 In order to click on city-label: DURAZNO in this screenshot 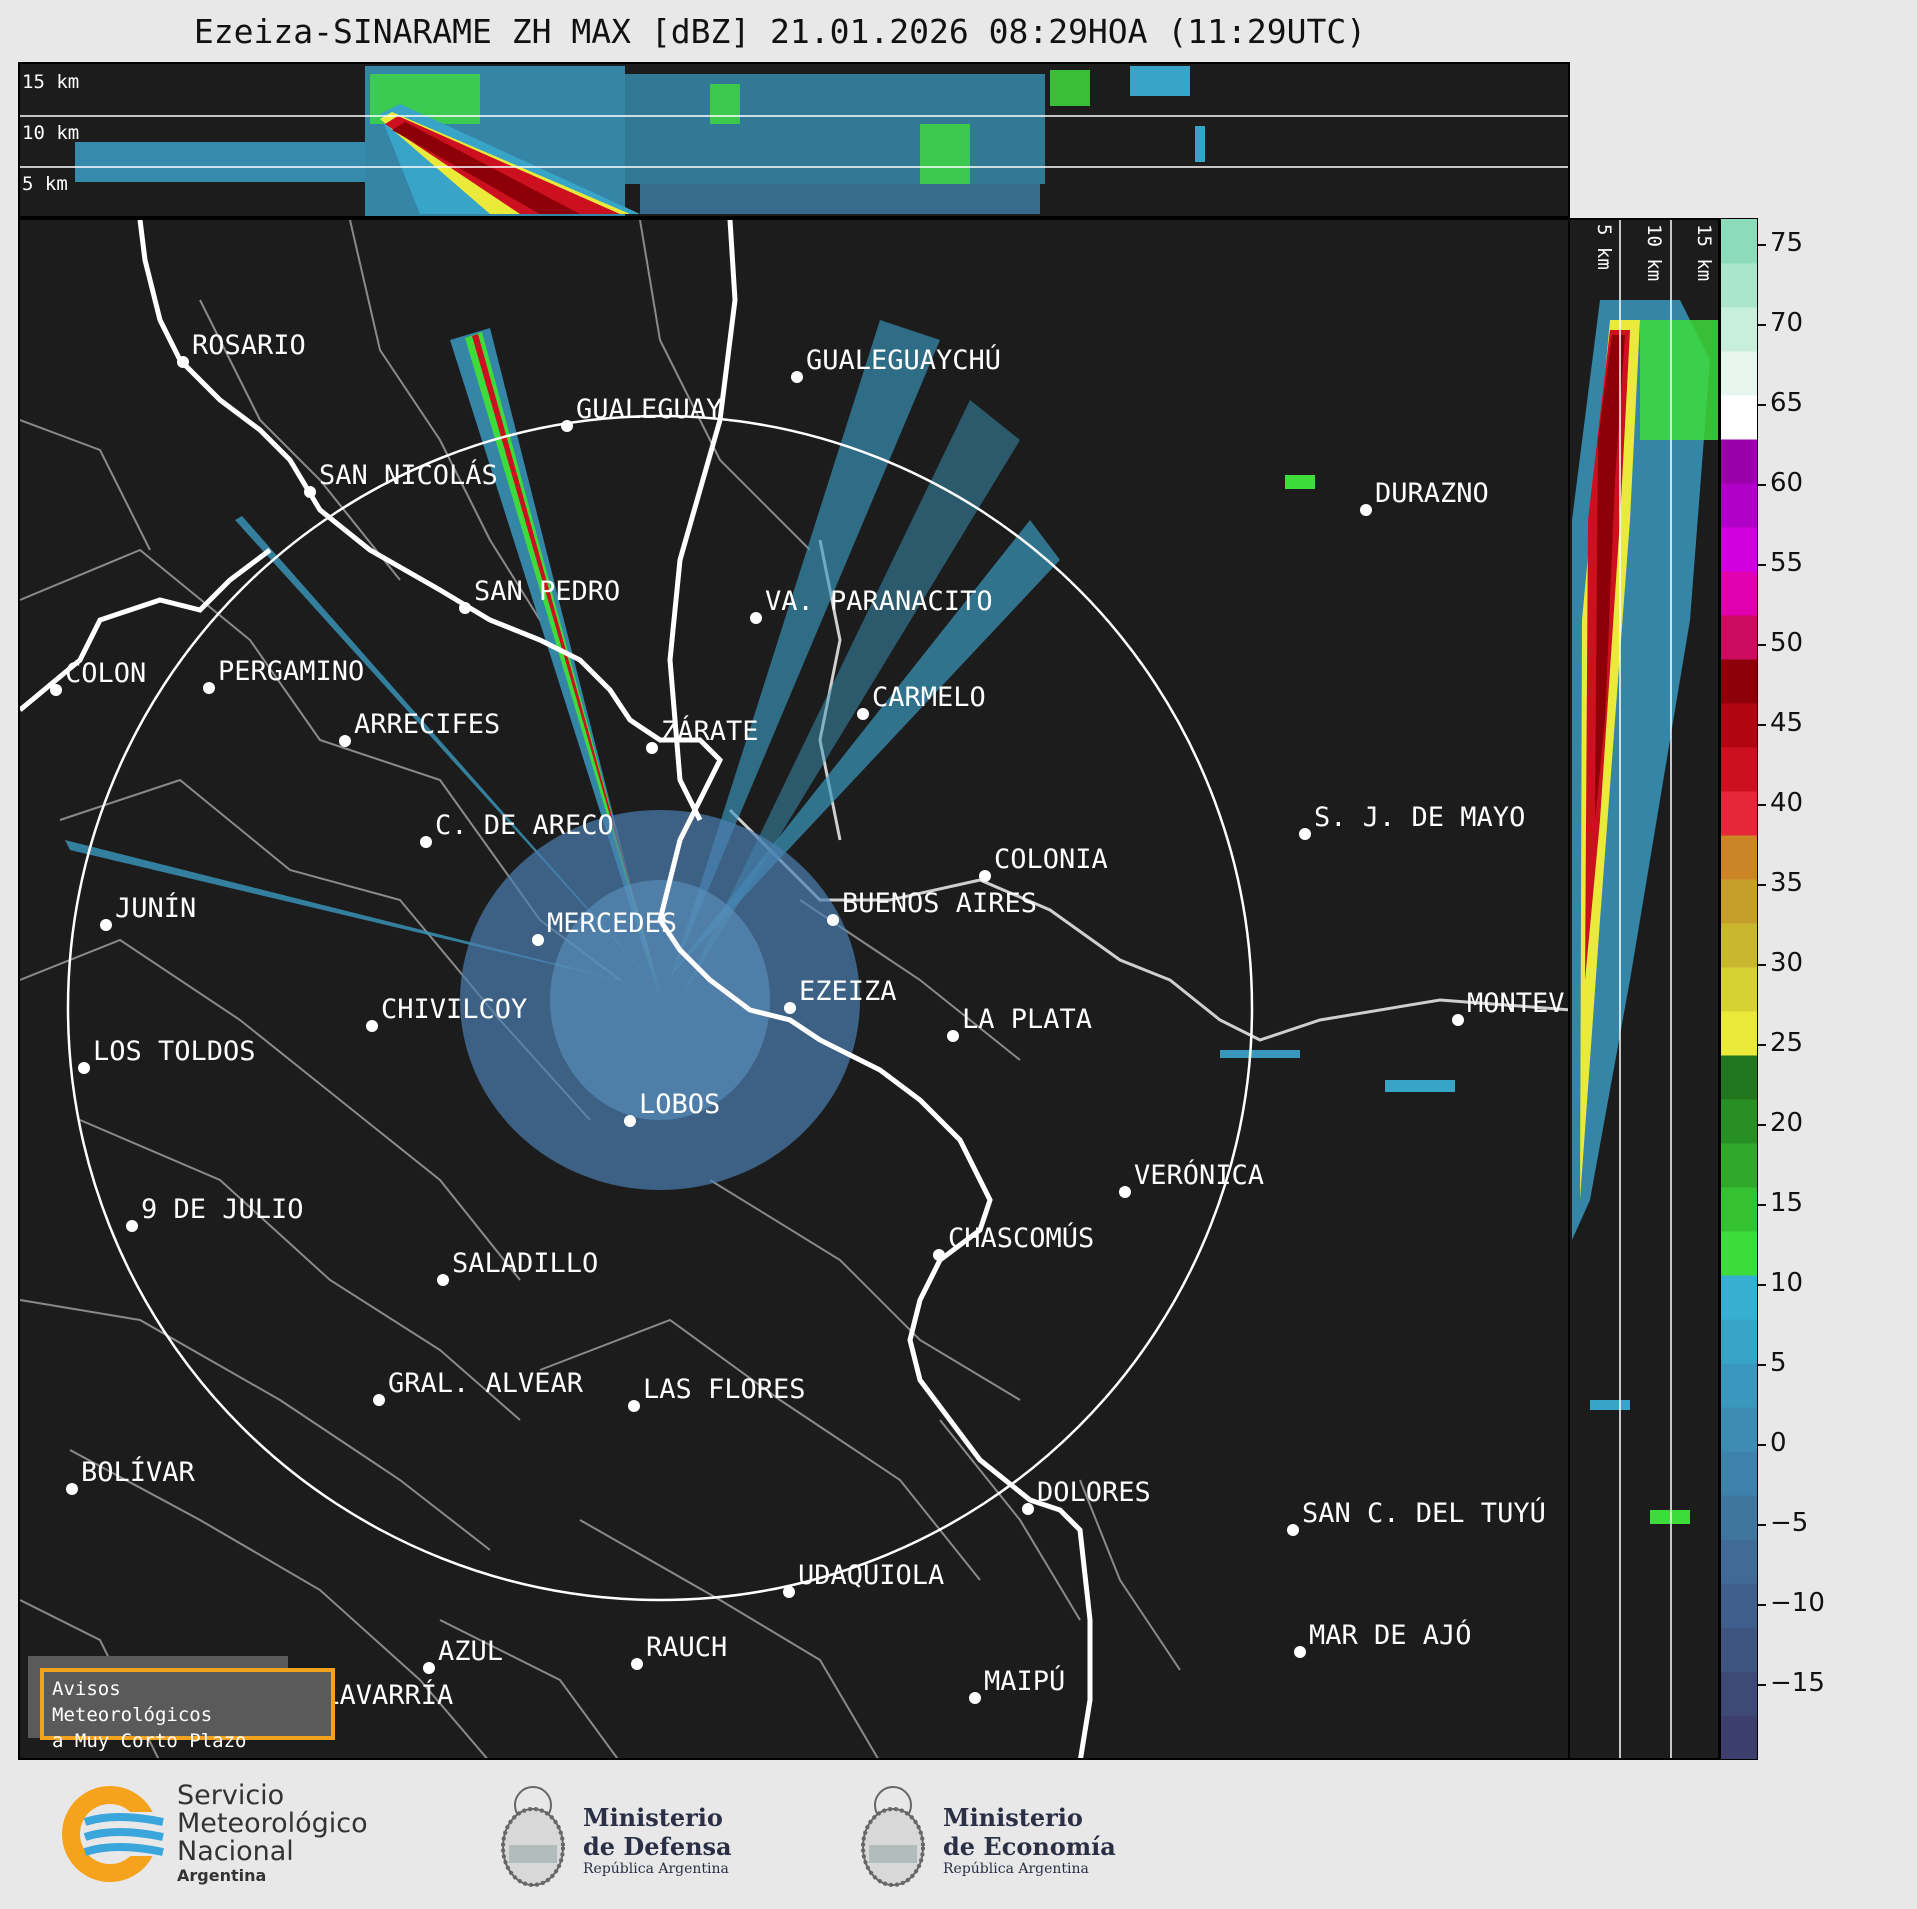, I will do `click(1432, 493)`.